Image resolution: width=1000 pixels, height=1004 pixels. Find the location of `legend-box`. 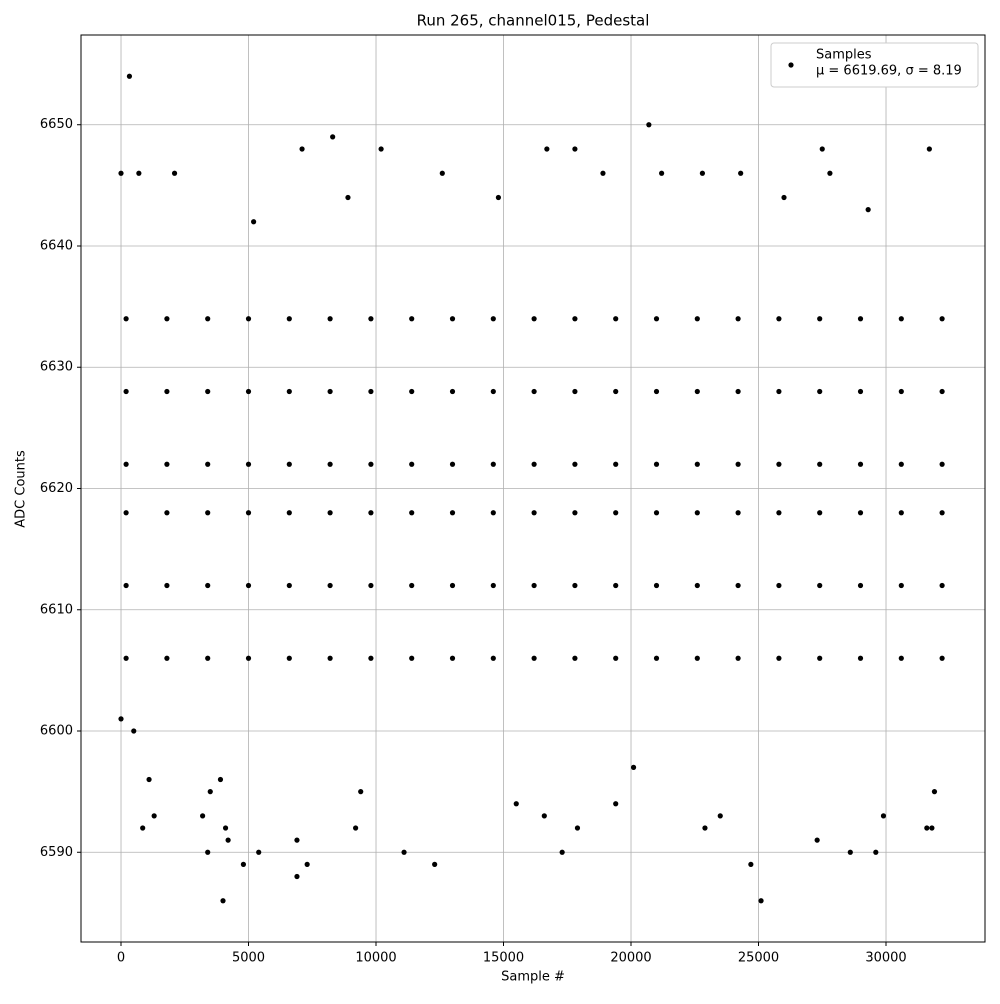

legend-box is located at coordinates (874, 65).